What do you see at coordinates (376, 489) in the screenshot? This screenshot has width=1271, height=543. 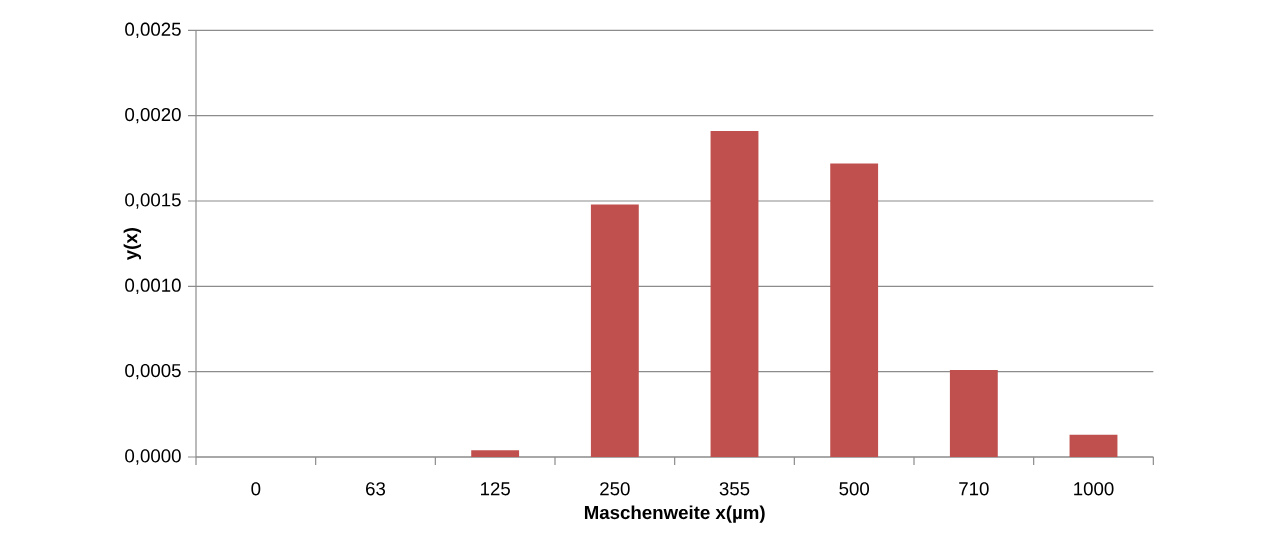 I see `x-tick-label: 63` at bounding box center [376, 489].